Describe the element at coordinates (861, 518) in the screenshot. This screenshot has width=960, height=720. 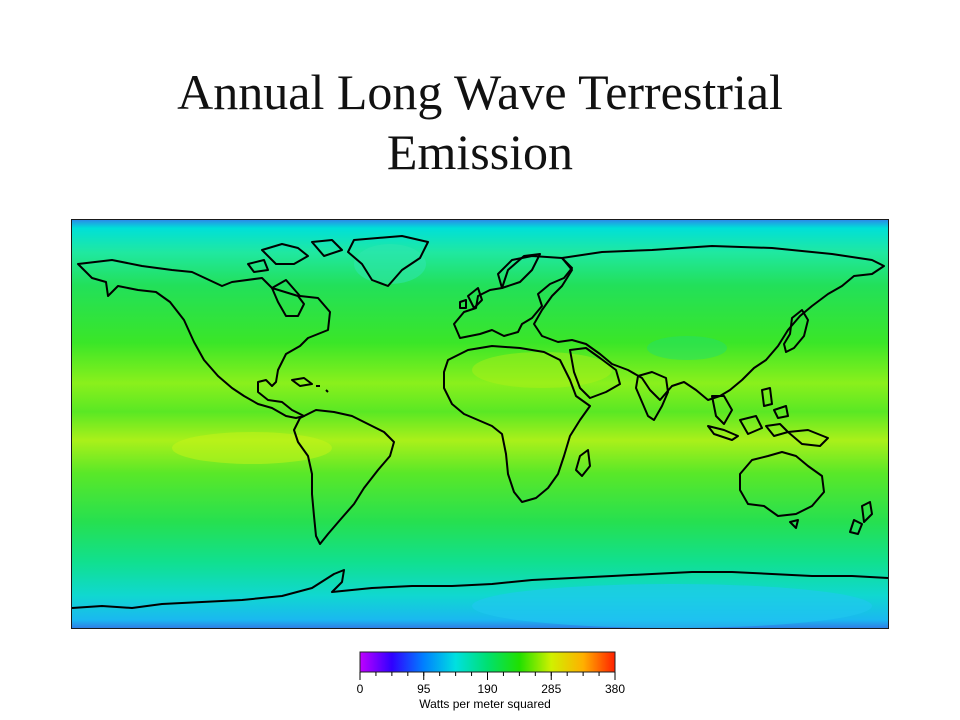
I see `new-zealand` at that location.